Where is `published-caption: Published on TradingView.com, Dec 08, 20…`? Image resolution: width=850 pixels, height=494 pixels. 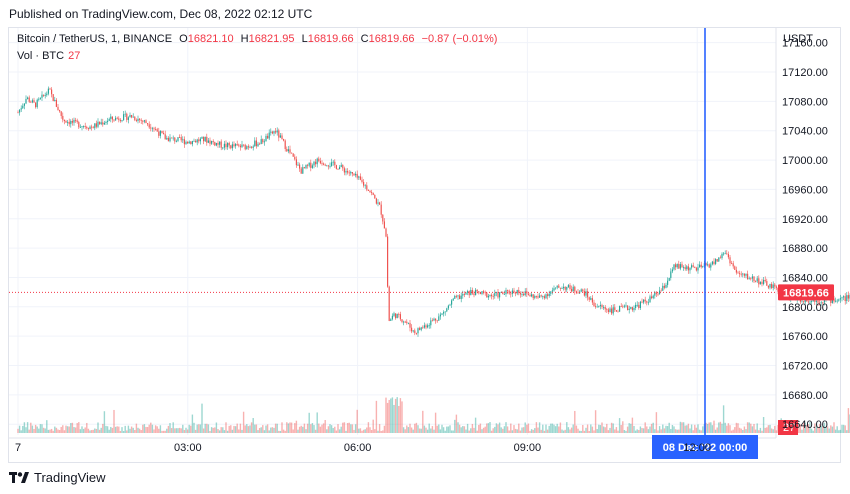
published-caption: Published on TradingView.com, Dec 08, 20… is located at coordinates (161, 14).